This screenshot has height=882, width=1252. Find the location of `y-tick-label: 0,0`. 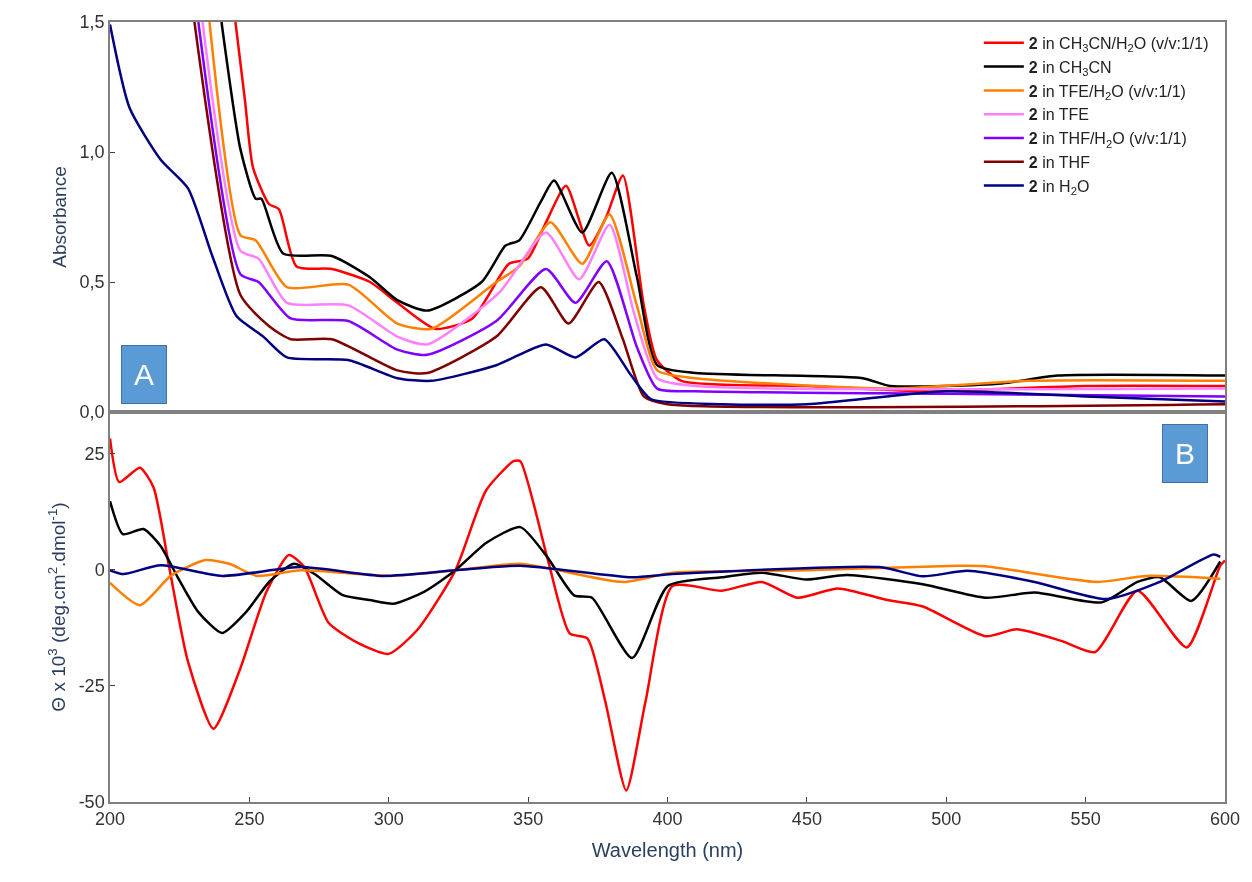

y-tick-label: 0,0 is located at coordinates (92, 412).